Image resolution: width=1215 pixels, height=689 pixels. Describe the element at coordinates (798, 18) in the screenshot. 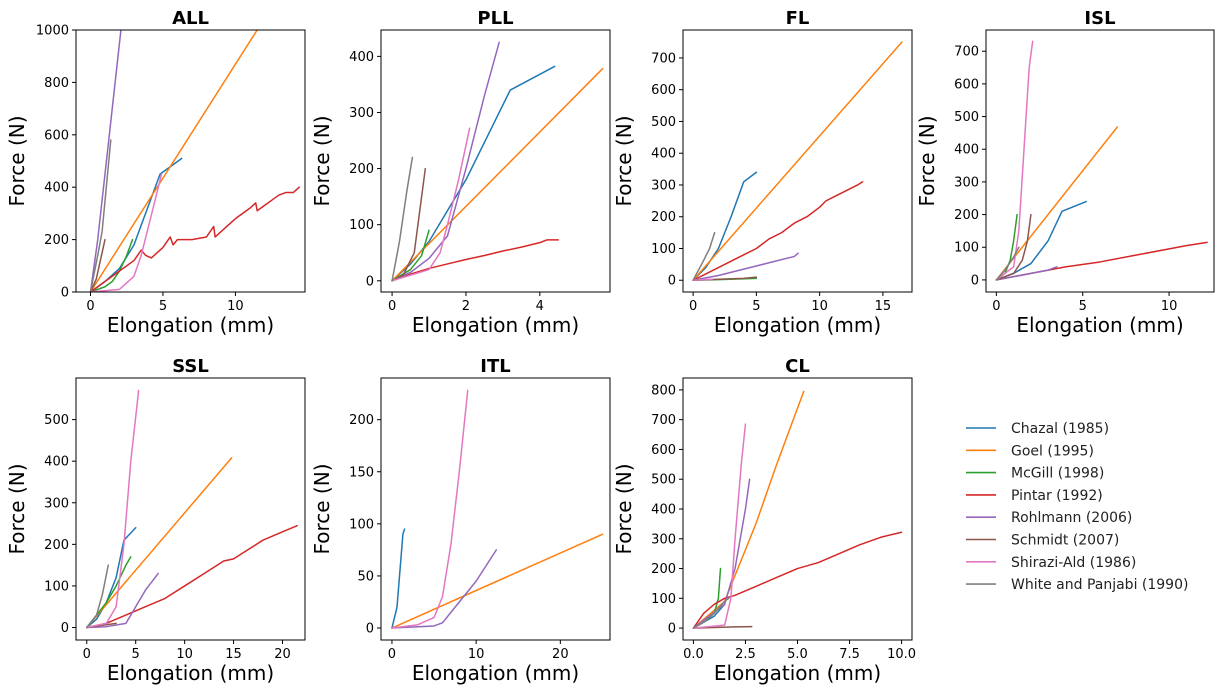

I see `chart-title: FL` at that location.